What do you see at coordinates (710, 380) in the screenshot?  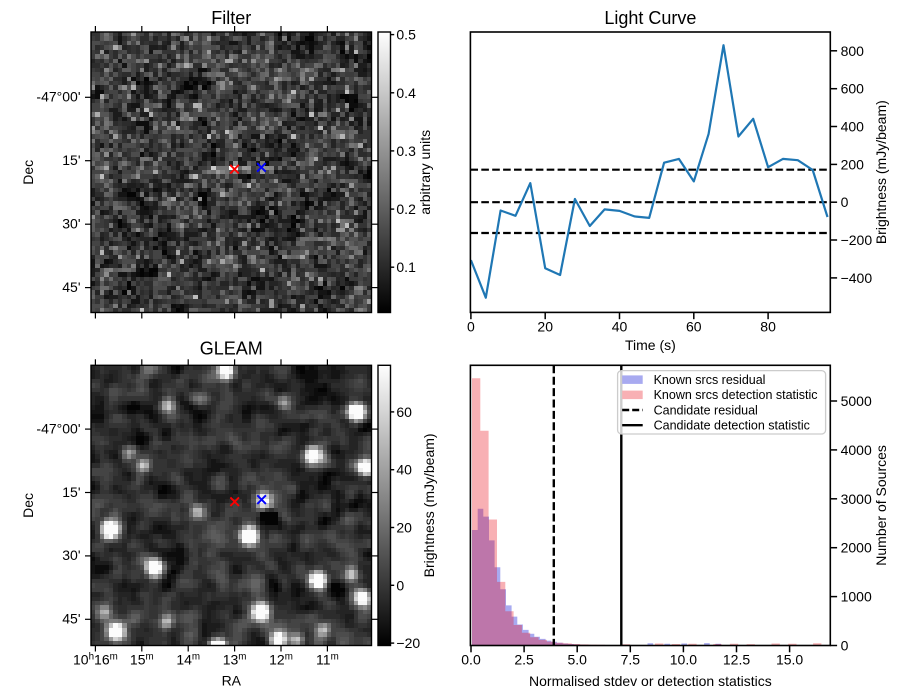 I see `svg-text: Known srcs residual` at bounding box center [710, 380].